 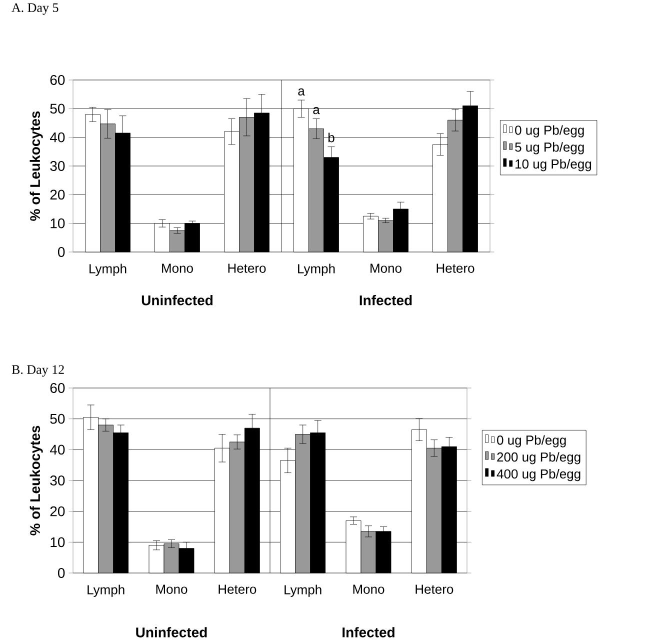 What do you see at coordinates (35, 9) in the screenshot?
I see `chart-title: A. Day 5` at bounding box center [35, 9].